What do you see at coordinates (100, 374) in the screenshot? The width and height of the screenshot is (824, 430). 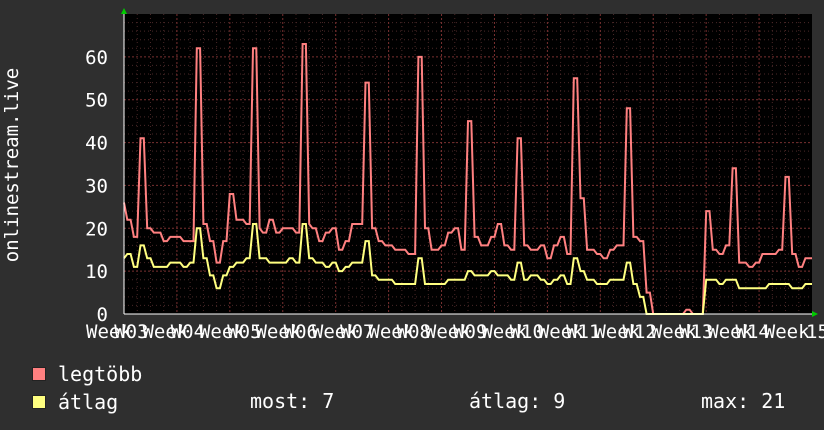 I see `legend-label-max: legtöbb` at bounding box center [100, 374].